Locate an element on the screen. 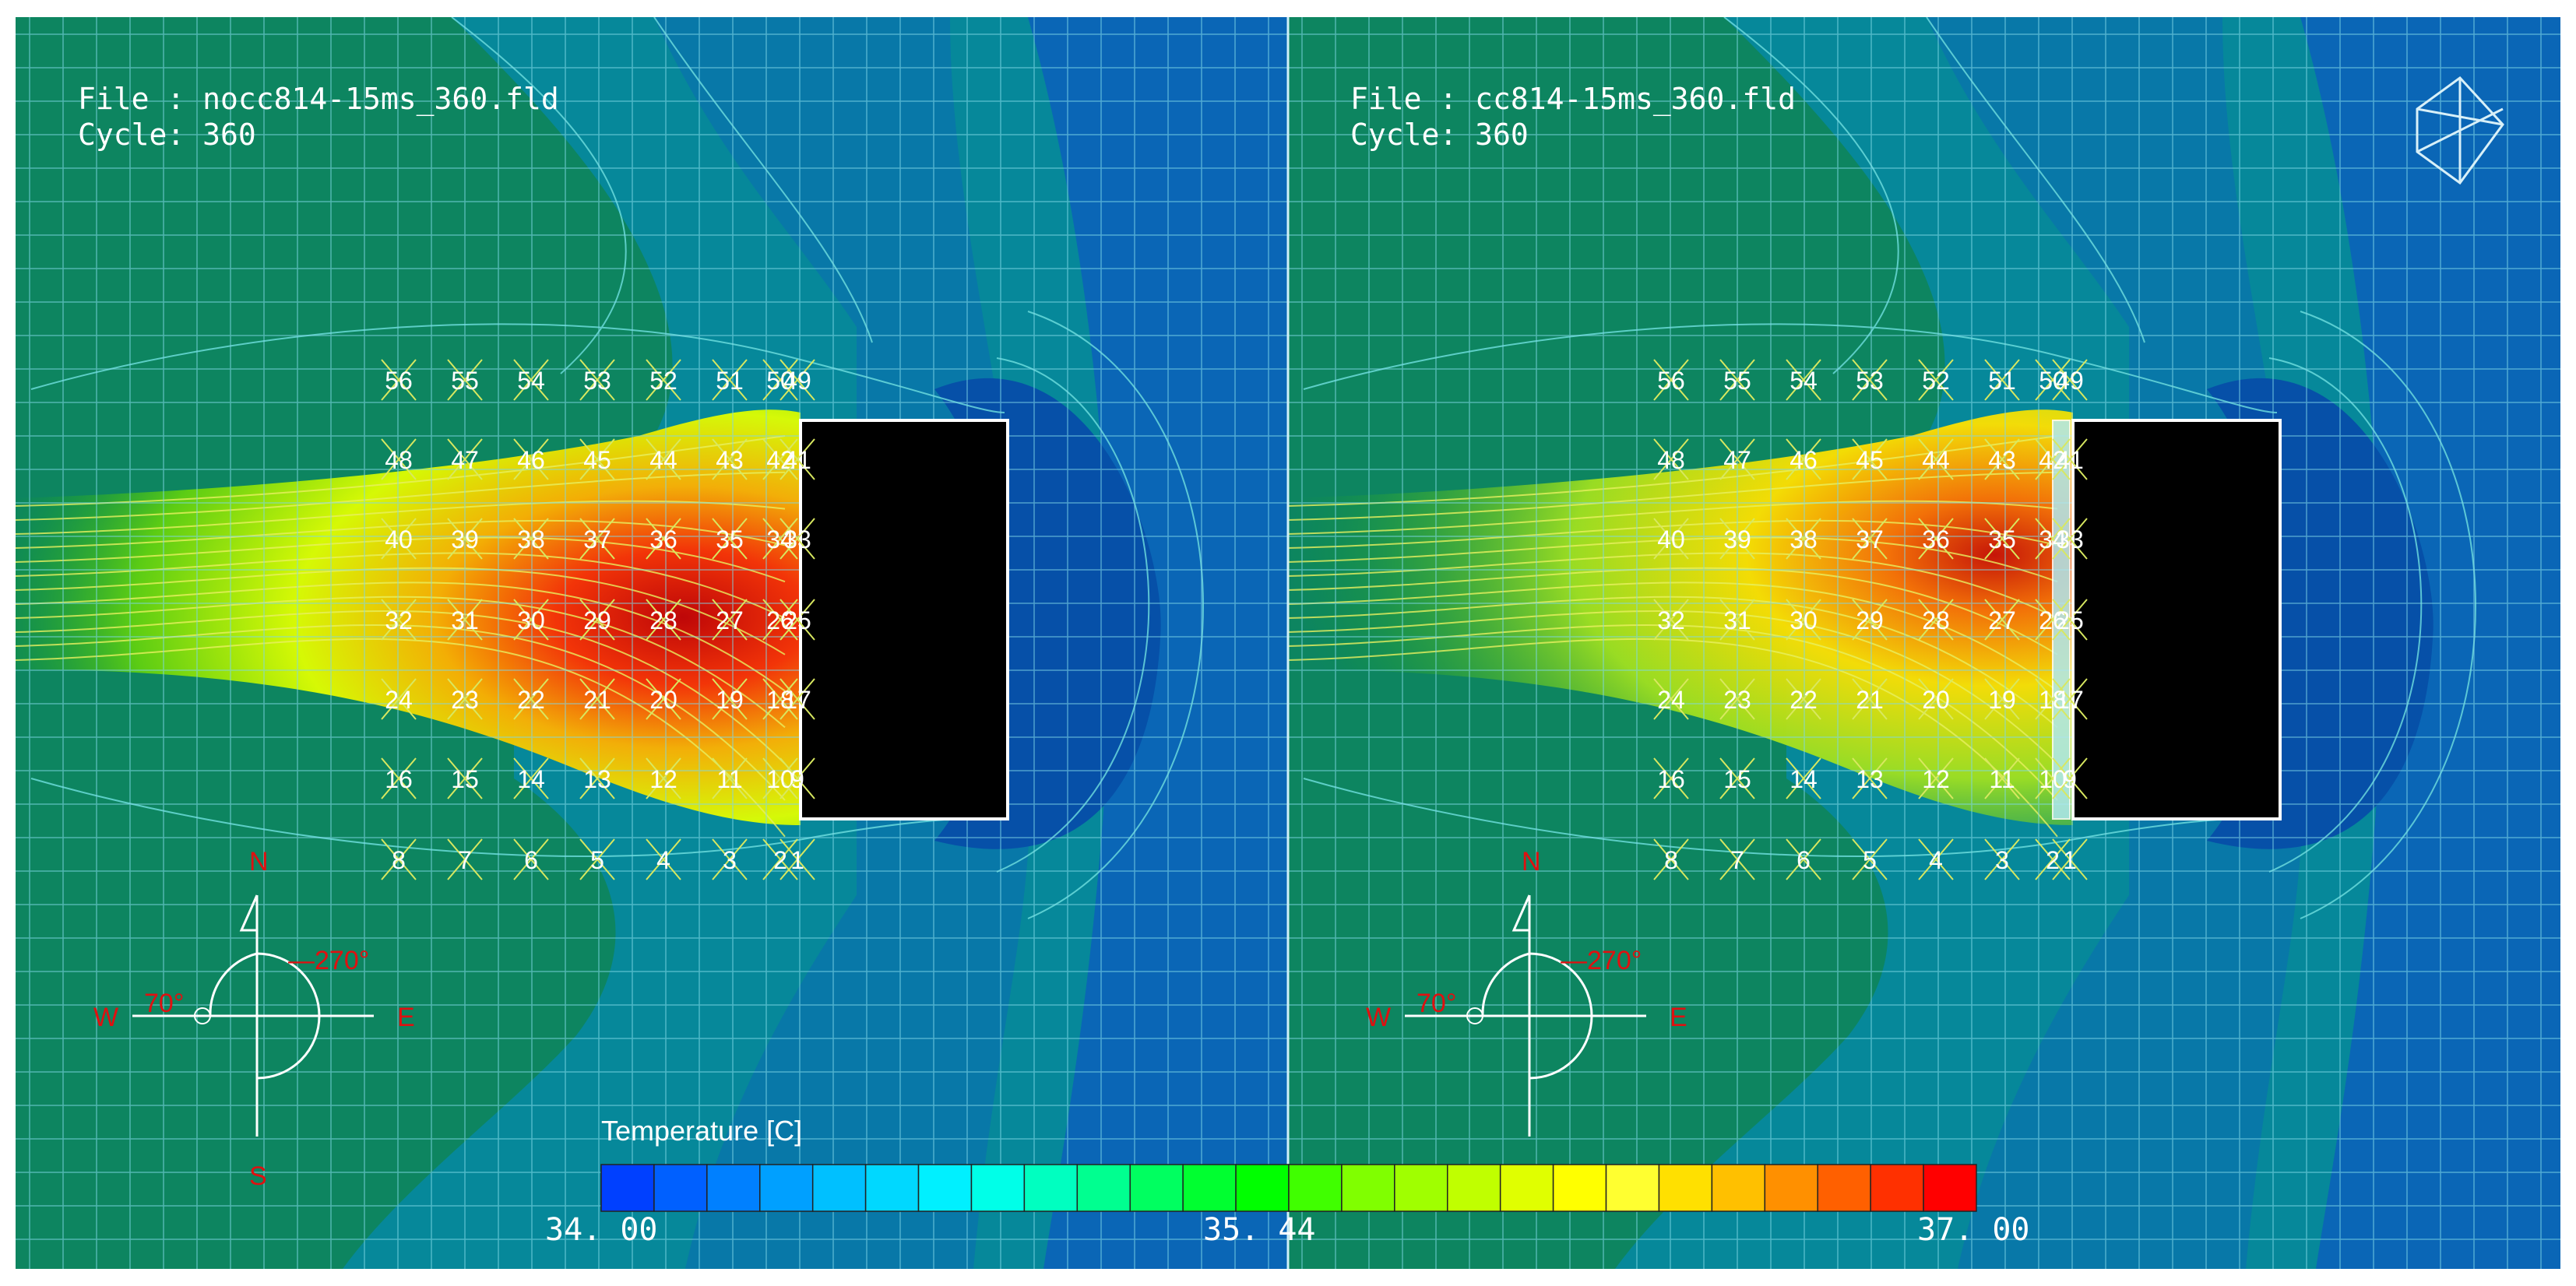 The width and height of the screenshot is (2576, 1286). file-name-label: File : nocc814-15ms_360.fld is located at coordinates (318, 99).